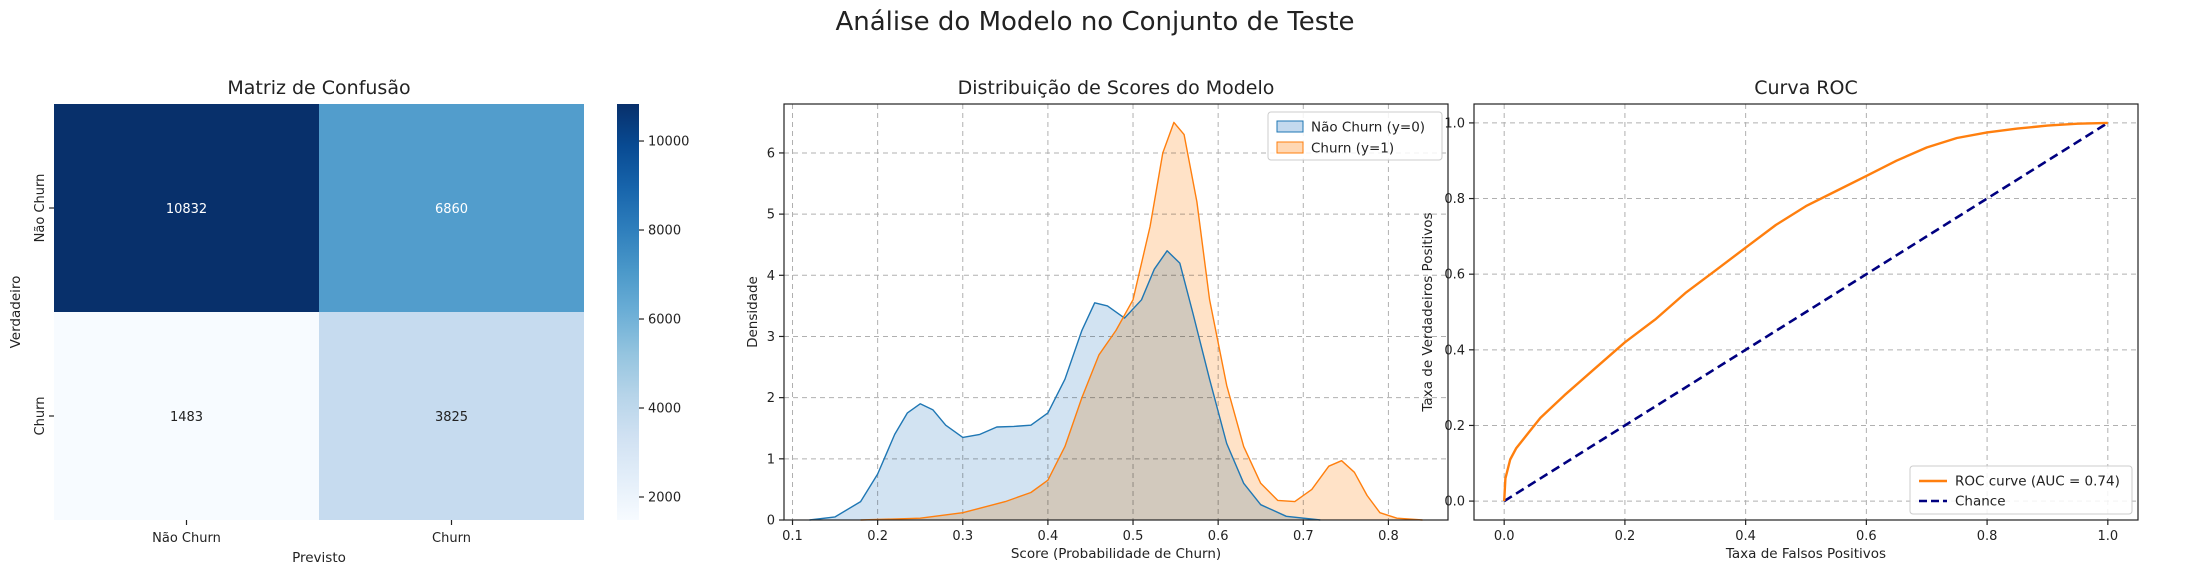 The width and height of the screenshot is (2190, 578). Describe the element at coordinates (664, 497) in the screenshot. I see `colorbar-tick-label: 2000` at that location.